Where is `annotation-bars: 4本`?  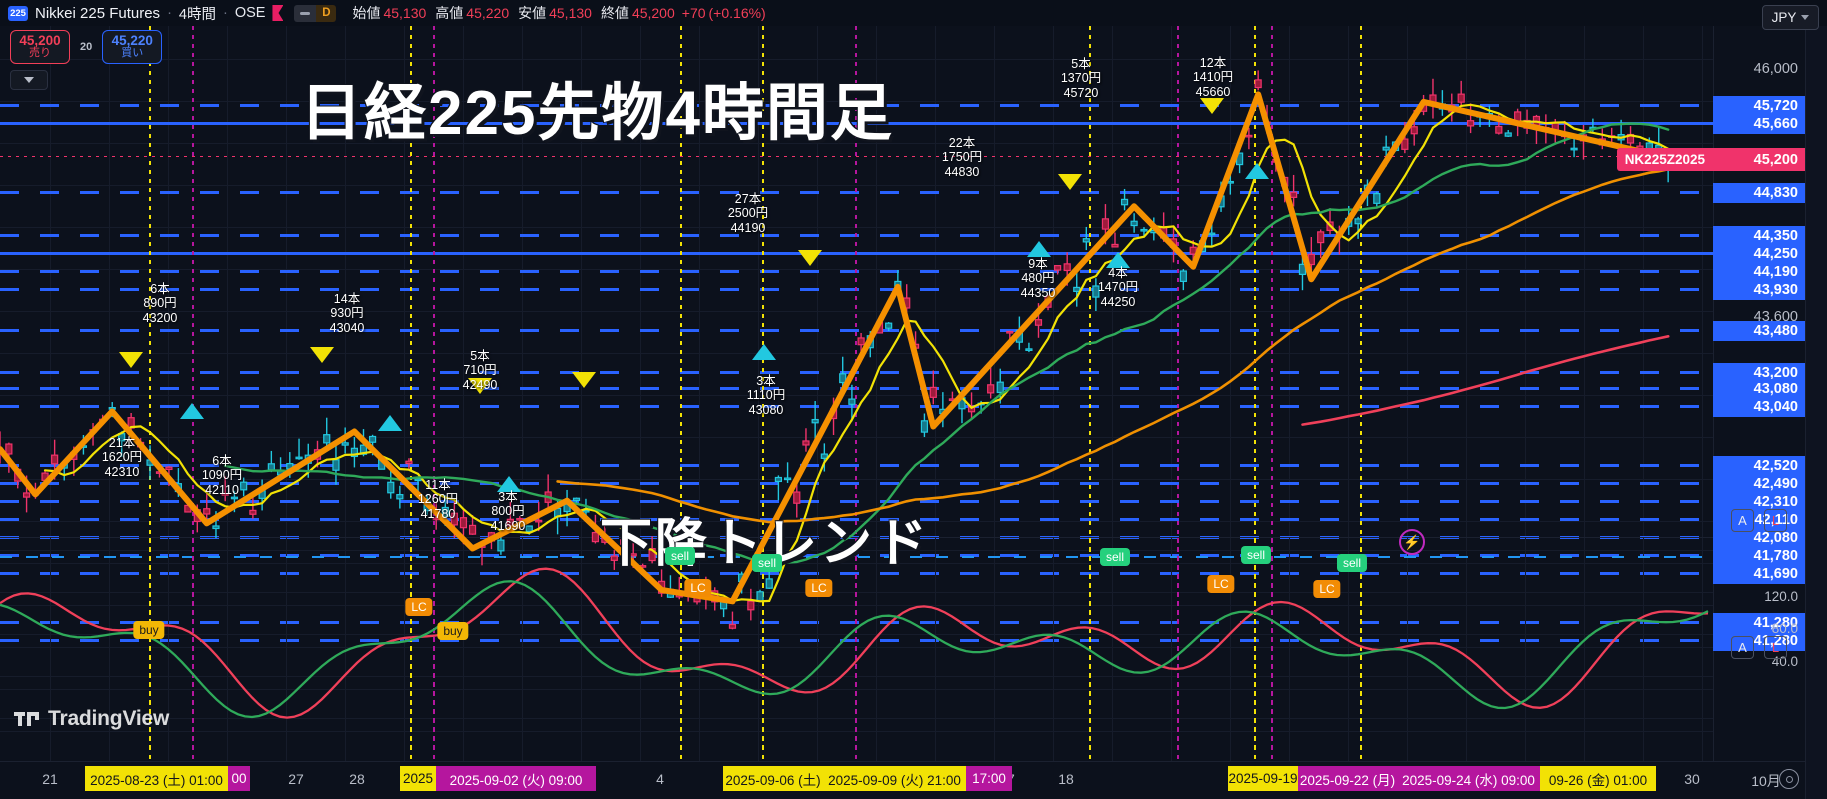
annotation-bars: 4本 is located at coordinates (1118, 273).